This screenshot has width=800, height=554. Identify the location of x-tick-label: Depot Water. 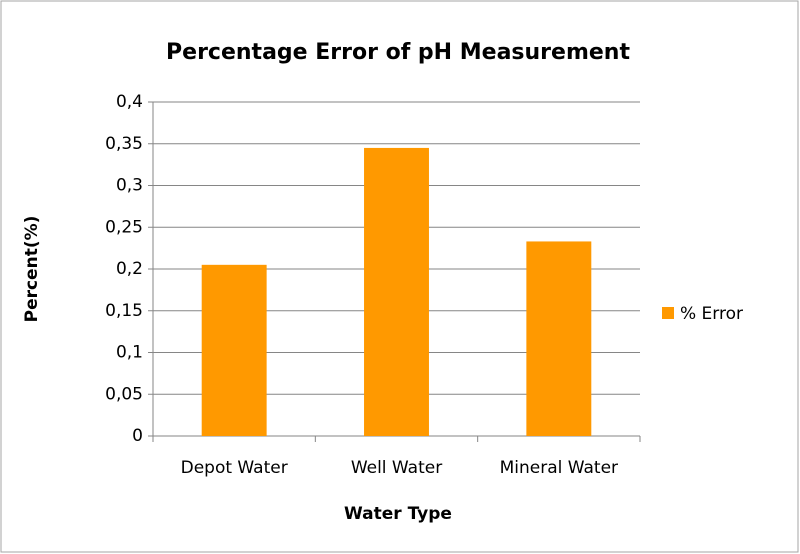
(234, 468).